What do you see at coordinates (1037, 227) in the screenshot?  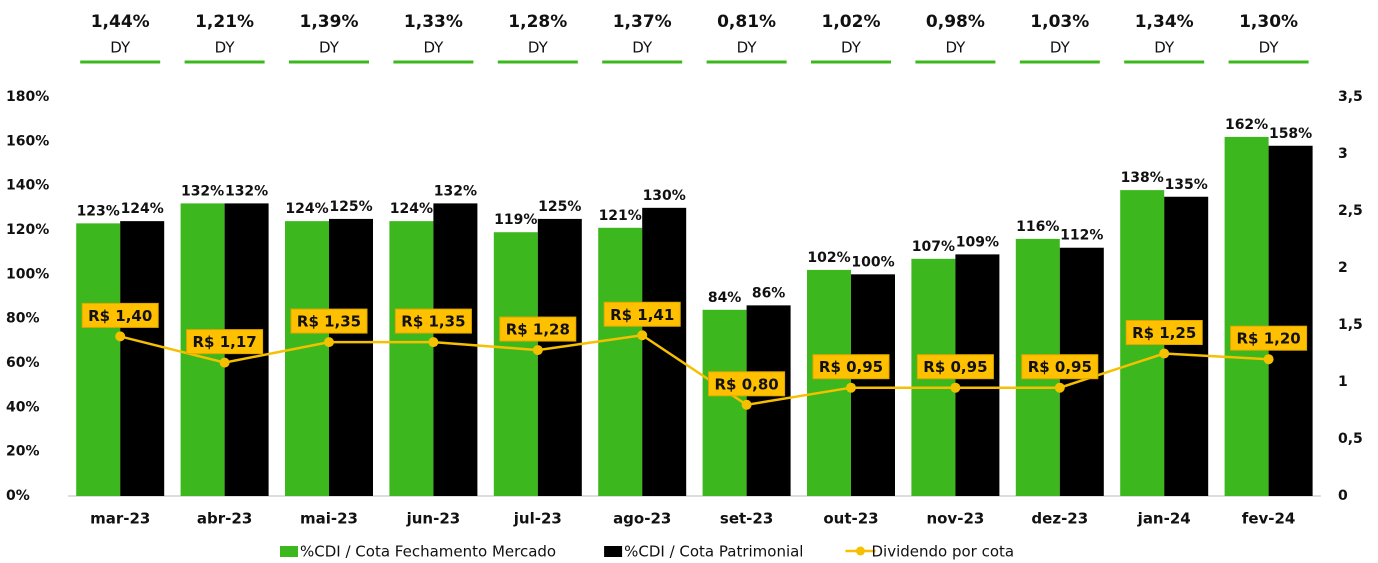 I see `bar-label: 116%` at bounding box center [1037, 227].